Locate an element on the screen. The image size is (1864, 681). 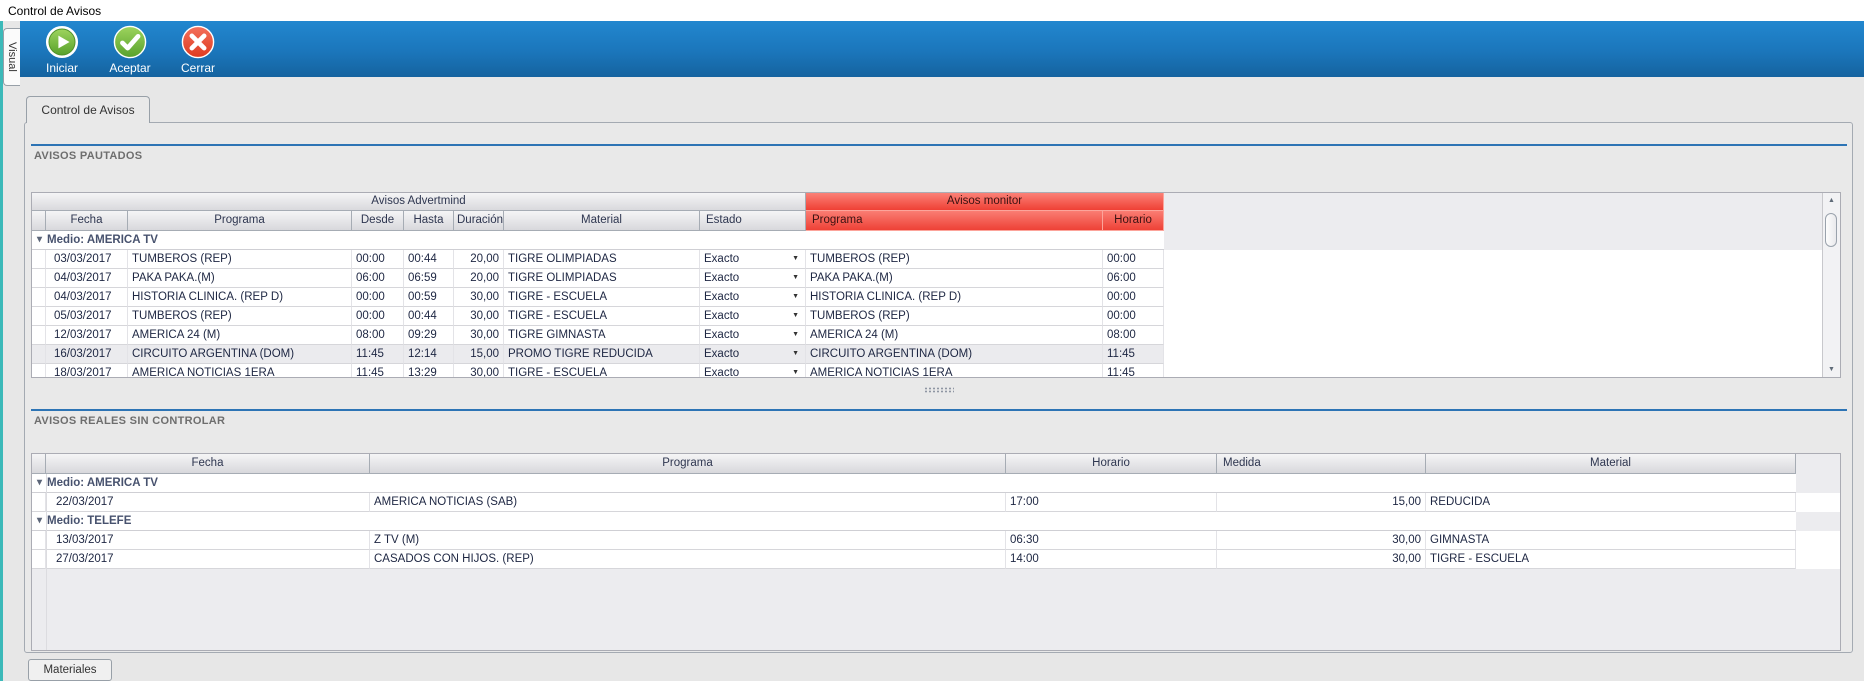
scroll-down-icon: ▼ is located at coordinates (1831, 369).